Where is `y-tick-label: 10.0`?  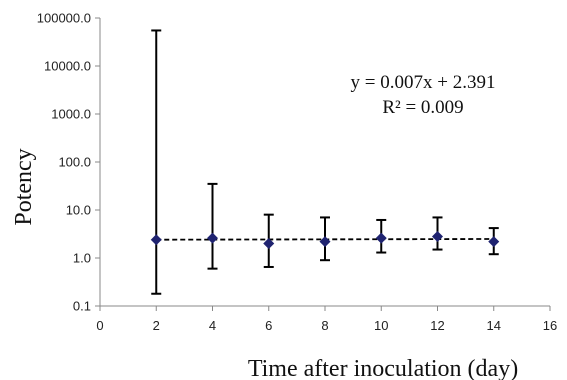 y-tick-label: 10.0 is located at coordinates (78, 210).